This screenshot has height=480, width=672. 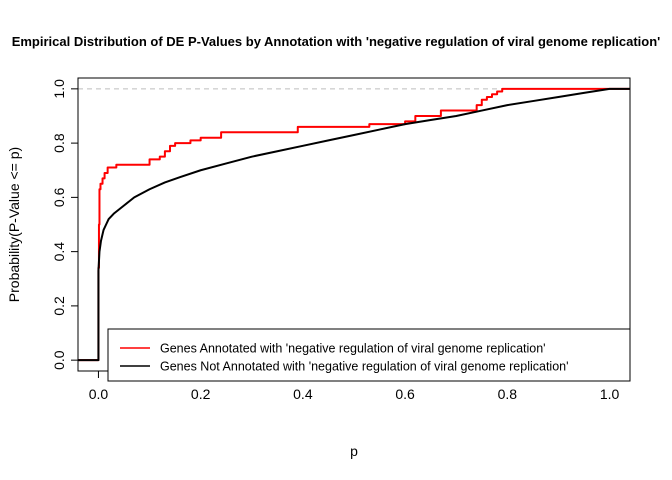 What do you see at coordinates (303, 394) in the screenshot?
I see `x-tick-label-0.4: 0.4` at bounding box center [303, 394].